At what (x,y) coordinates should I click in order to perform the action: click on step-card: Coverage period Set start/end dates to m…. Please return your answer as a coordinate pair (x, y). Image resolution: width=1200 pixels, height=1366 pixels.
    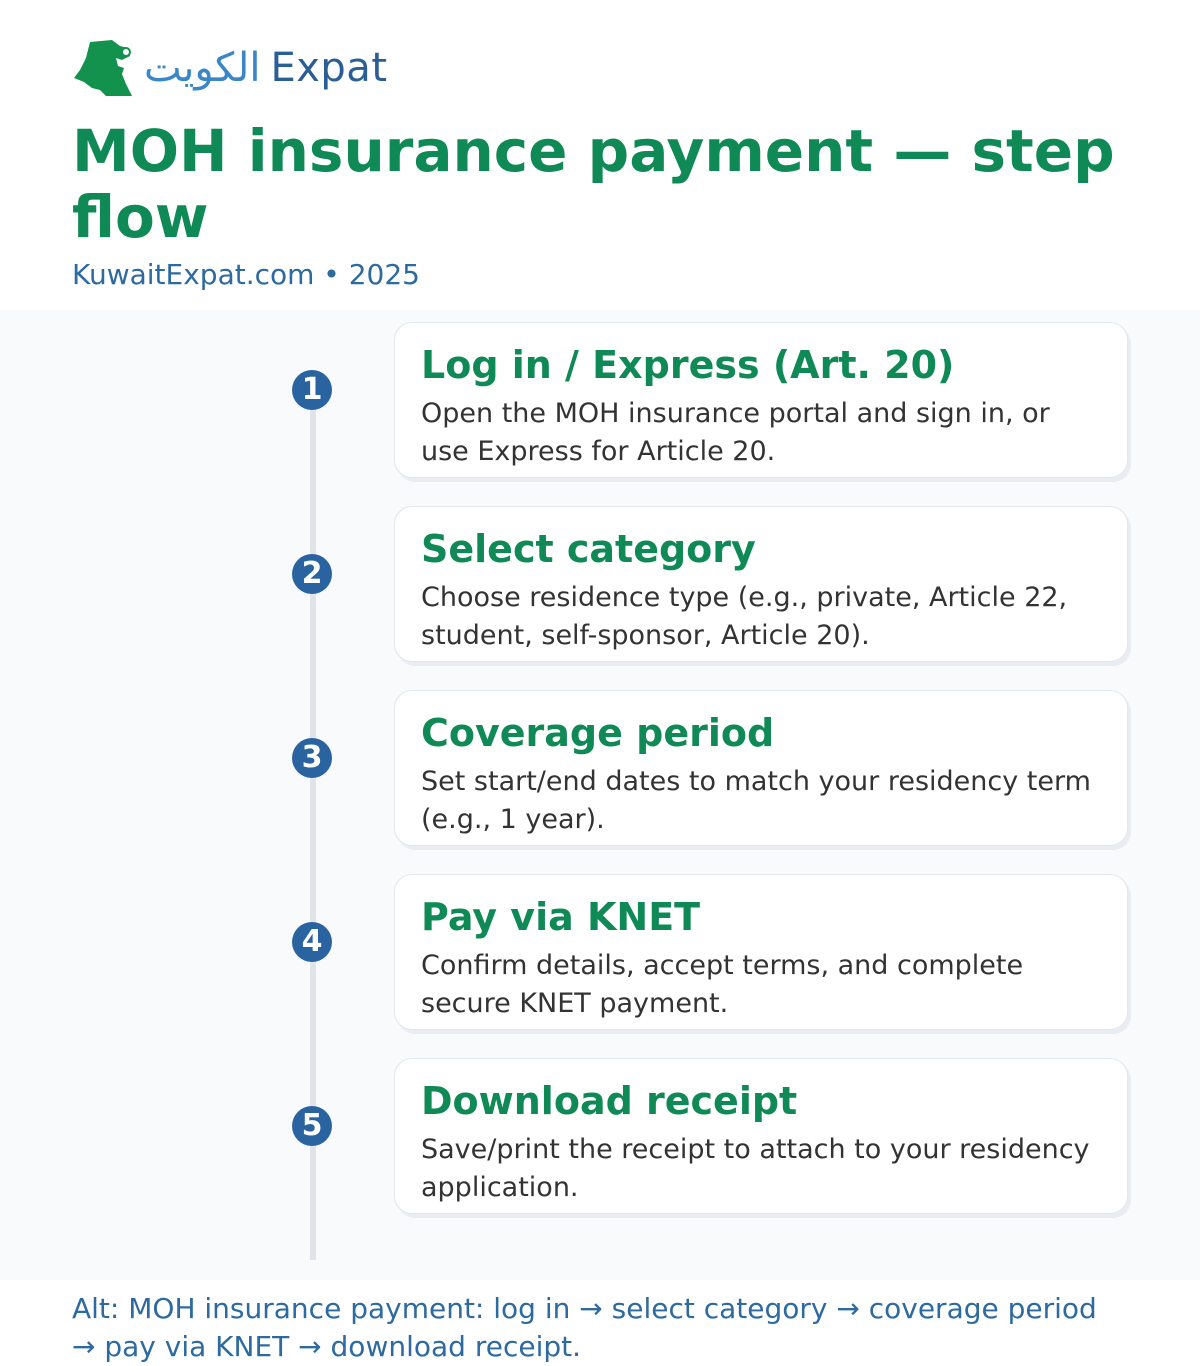
    Looking at the image, I should click on (761, 768).